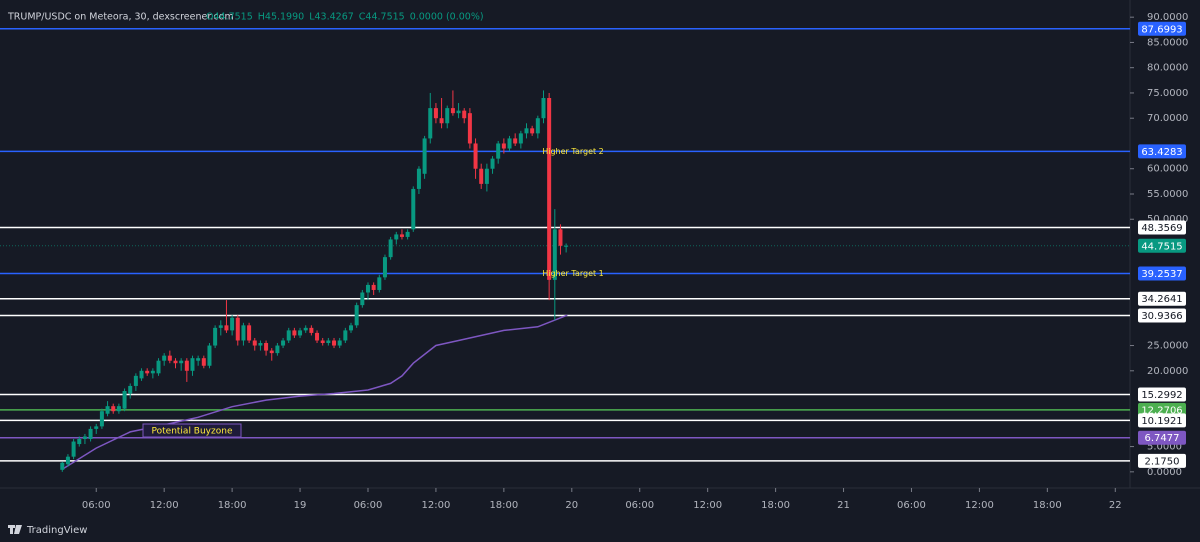 The width and height of the screenshot is (1200, 542). What do you see at coordinates (1161, 29) in the screenshot?
I see `level-label: 87.6993` at bounding box center [1161, 29].